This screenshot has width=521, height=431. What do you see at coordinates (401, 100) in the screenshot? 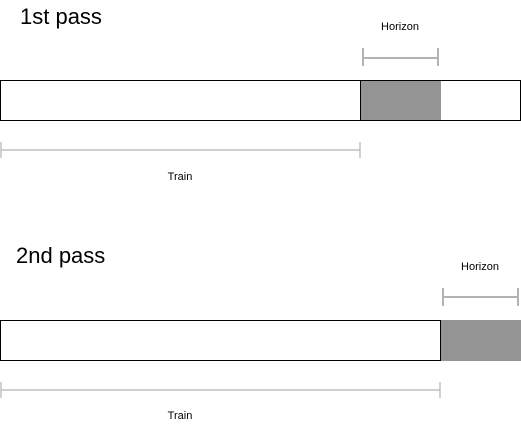
I see `pass-1-horizon-segment` at bounding box center [401, 100].